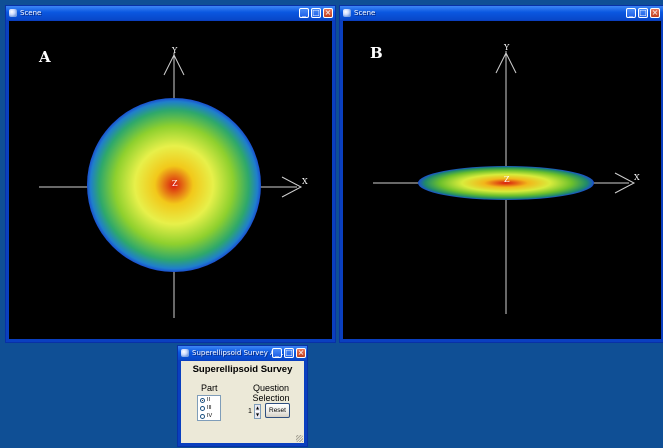 This screenshot has height=448, width=663. I want to click on part-option-iii: III, so click(210, 408).